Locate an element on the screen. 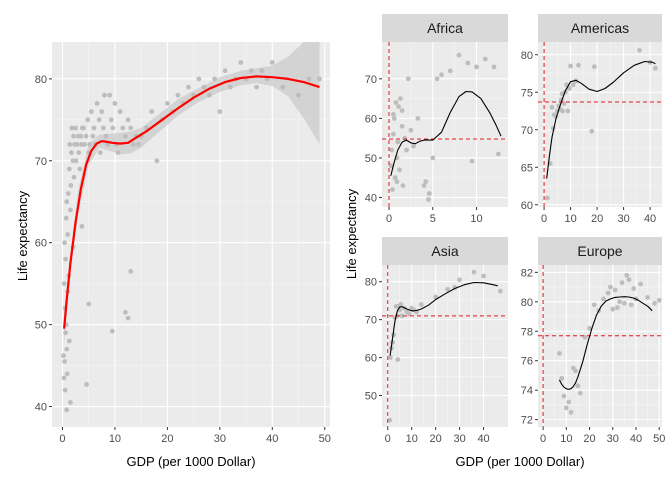 The image size is (672, 480). plot-area is located at coordinates (600, 124).